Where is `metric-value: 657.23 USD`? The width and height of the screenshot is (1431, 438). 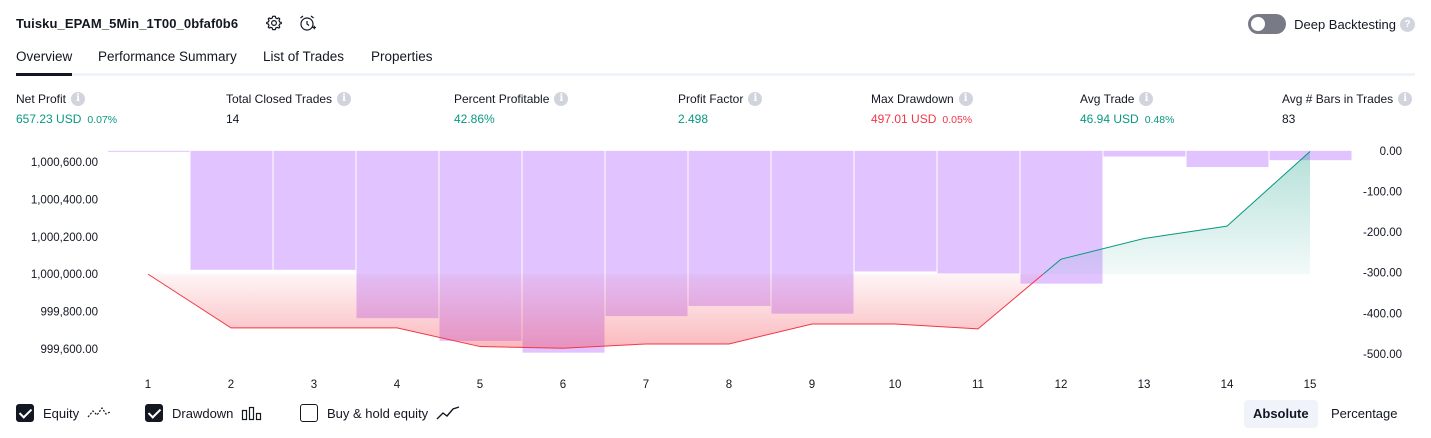 metric-value: 657.23 USD is located at coordinates (49, 119).